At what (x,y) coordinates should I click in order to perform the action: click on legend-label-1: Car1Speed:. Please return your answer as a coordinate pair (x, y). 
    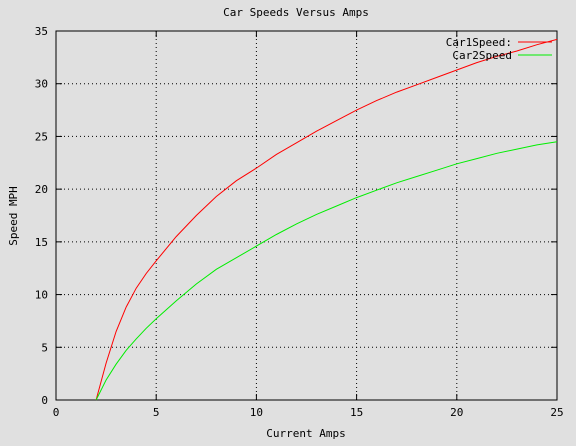
    Looking at the image, I should click on (479, 42).